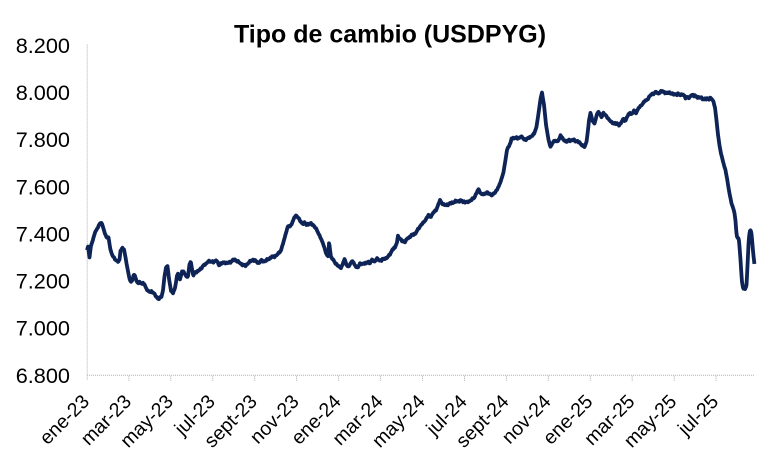  Describe the element at coordinates (43, 328) in the screenshot. I see `svg-text: 7.000` at that location.